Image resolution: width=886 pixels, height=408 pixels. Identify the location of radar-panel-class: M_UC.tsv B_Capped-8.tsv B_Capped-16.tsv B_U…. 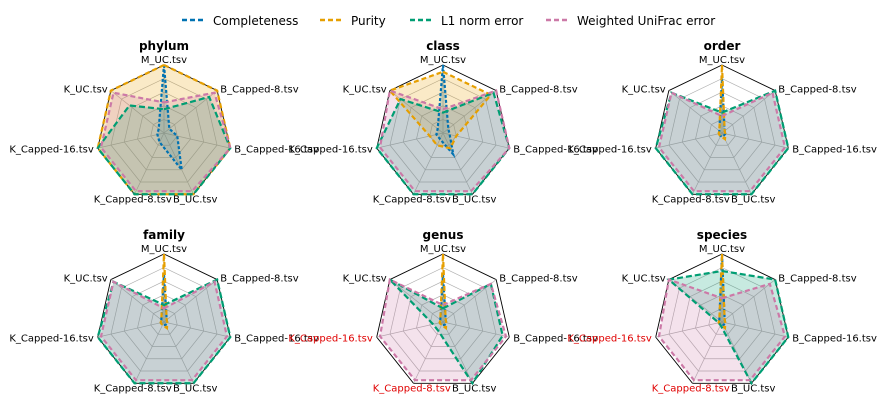
(443, 122).